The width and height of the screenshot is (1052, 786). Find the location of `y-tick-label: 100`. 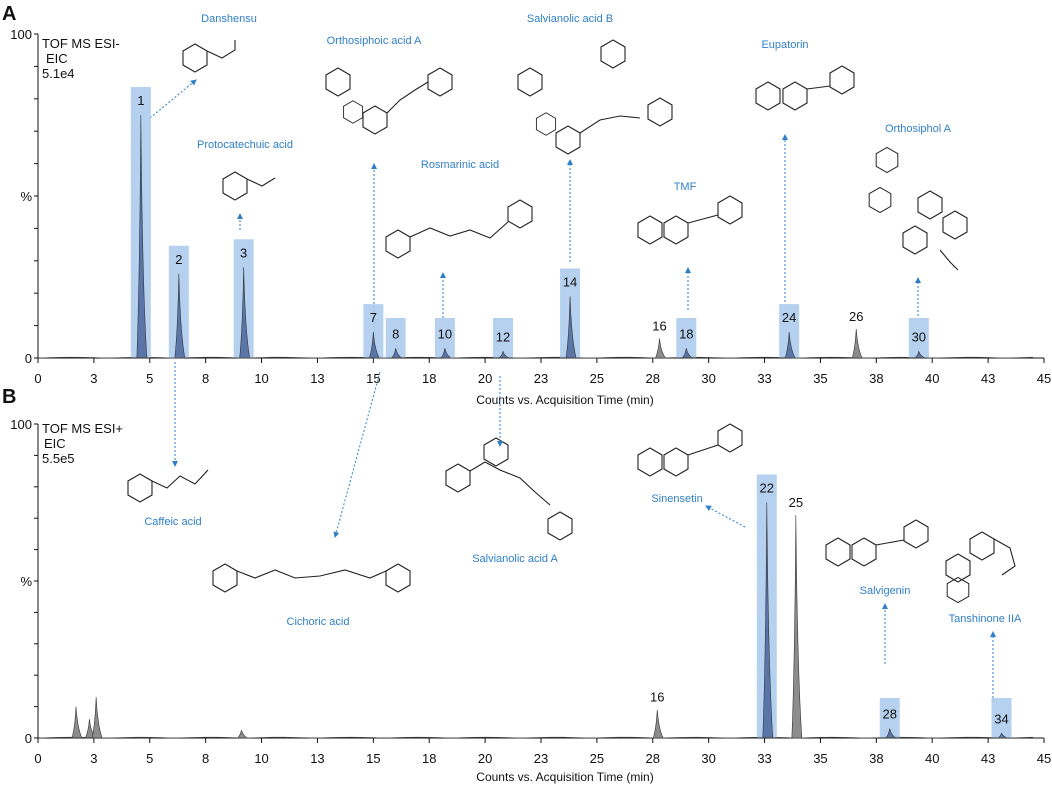

y-tick-label: 100 is located at coordinates (21, 34).